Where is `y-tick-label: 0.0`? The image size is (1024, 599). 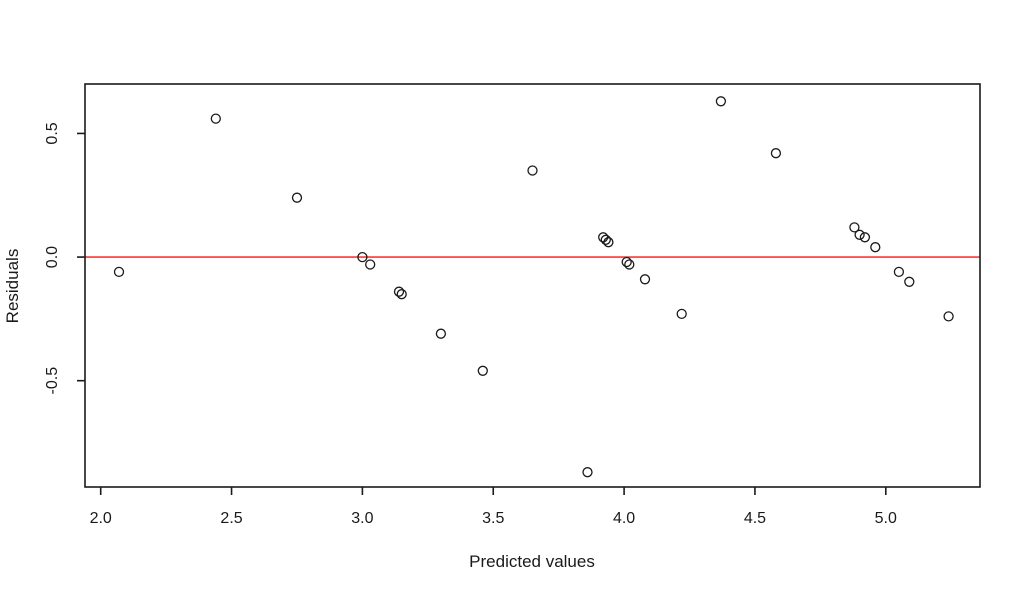
y-tick-label: 0.0 is located at coordinates (52, 257).